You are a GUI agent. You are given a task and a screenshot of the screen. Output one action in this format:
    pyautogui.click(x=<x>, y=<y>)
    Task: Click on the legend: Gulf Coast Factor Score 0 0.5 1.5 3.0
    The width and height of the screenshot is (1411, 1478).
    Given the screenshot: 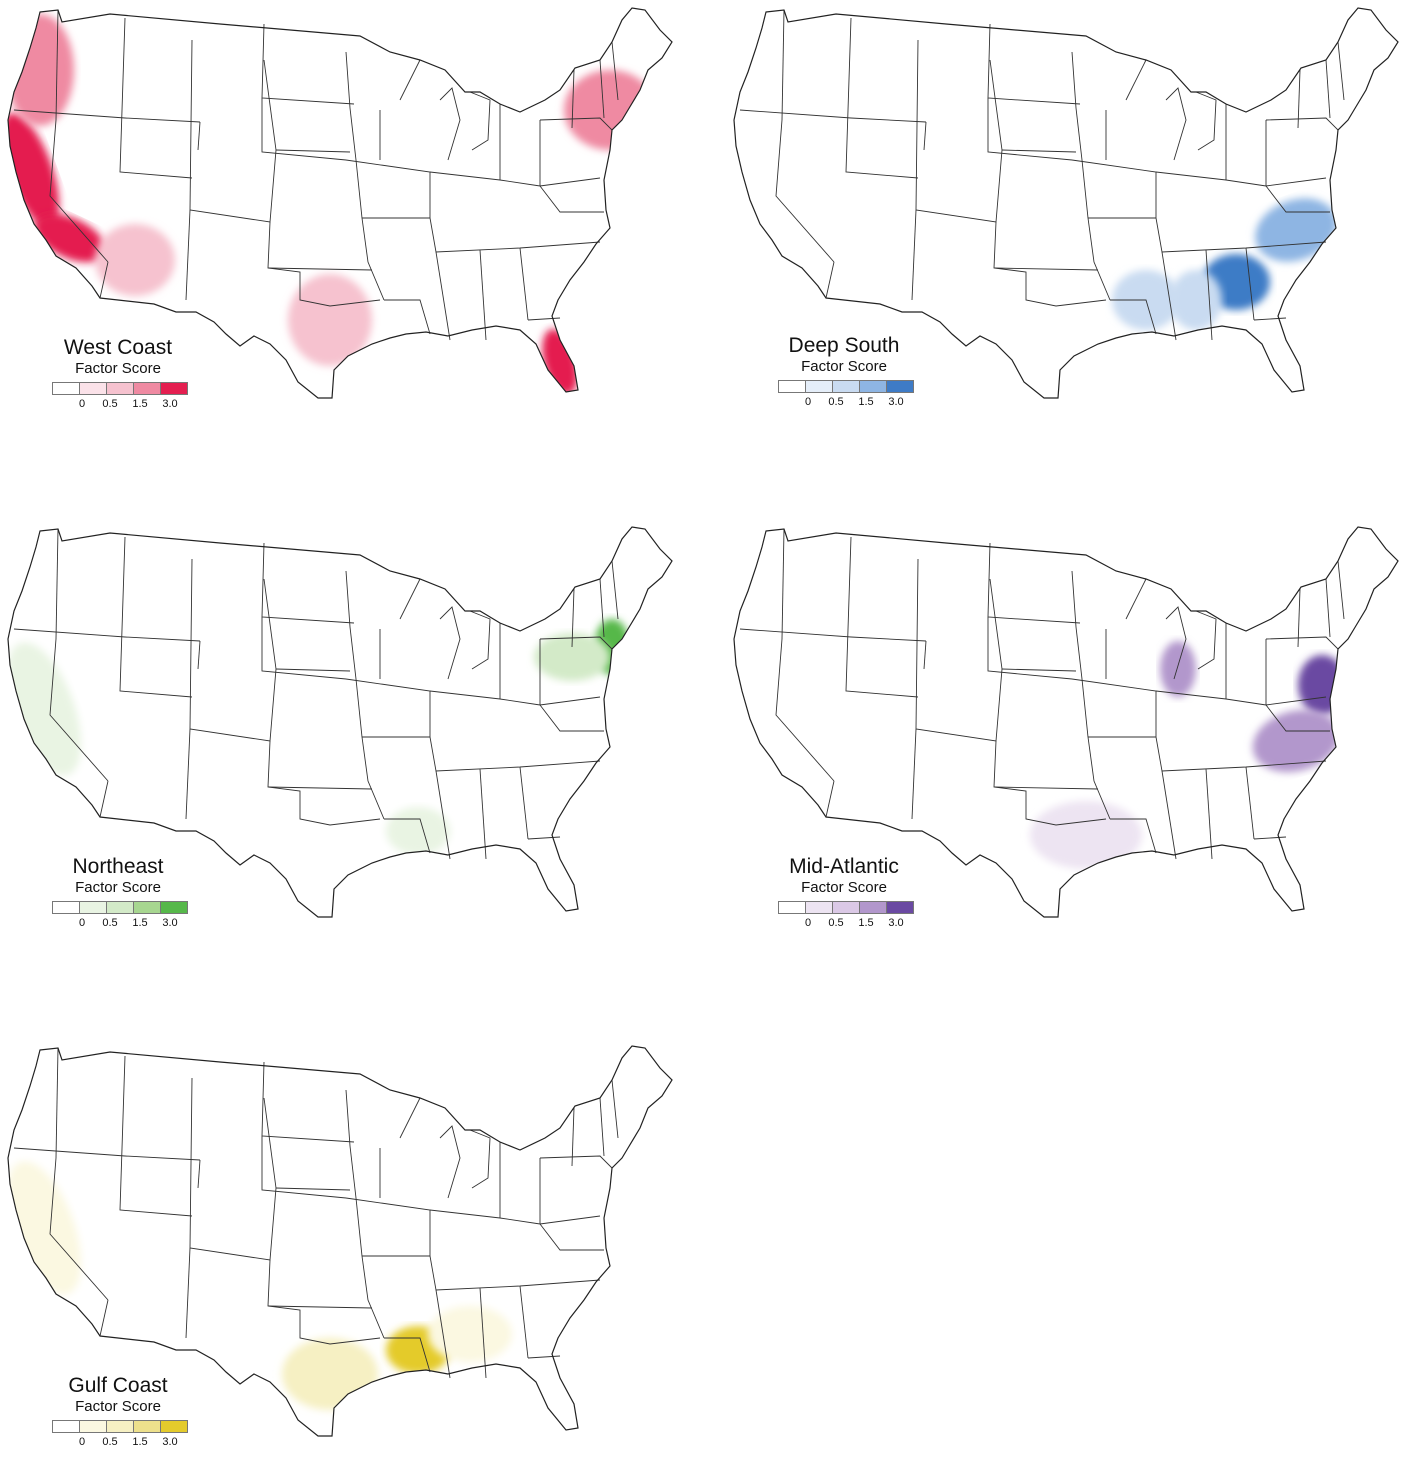 What is the action you would take?
    pyautogui.click(x=118, y=1412)
    